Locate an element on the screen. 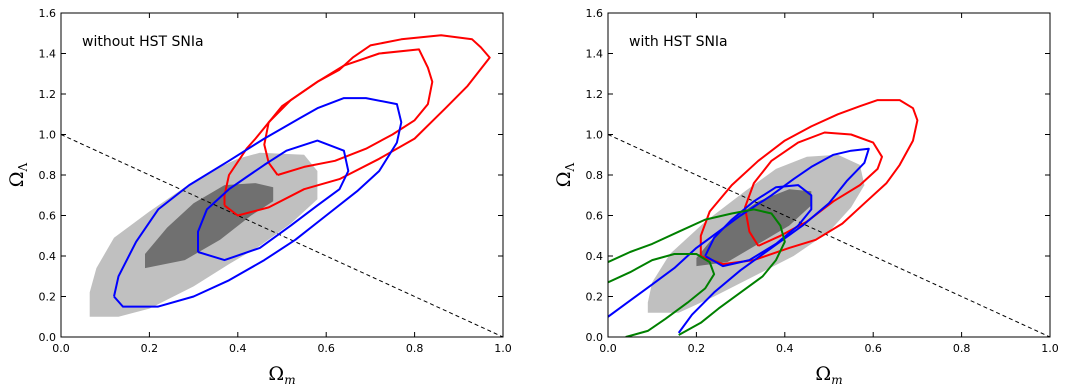 This screenshot has height=387, width=1068. chart-annotation: with HST SNIa is located at coordinates (678, 42).